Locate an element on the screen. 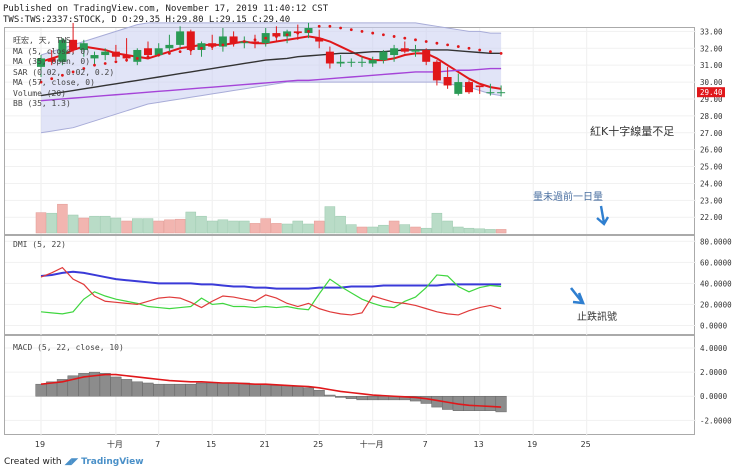 This screenshot has width=740, height=474. y-tick-label: 28.00 is located at coordinates (711, 116).